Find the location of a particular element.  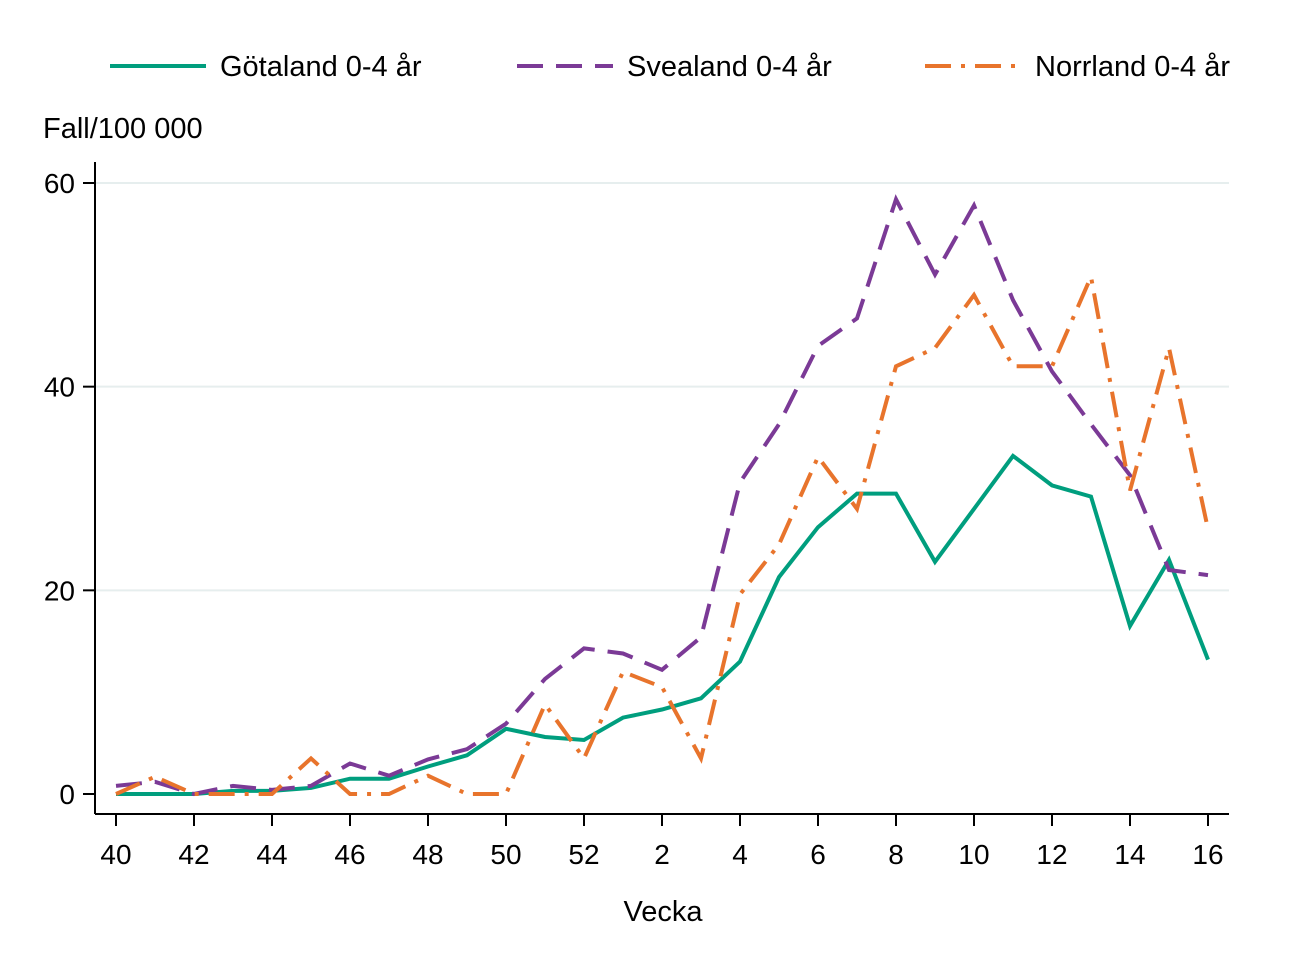

x-tick-label-6: 6 is located at coordinates (818, 854).